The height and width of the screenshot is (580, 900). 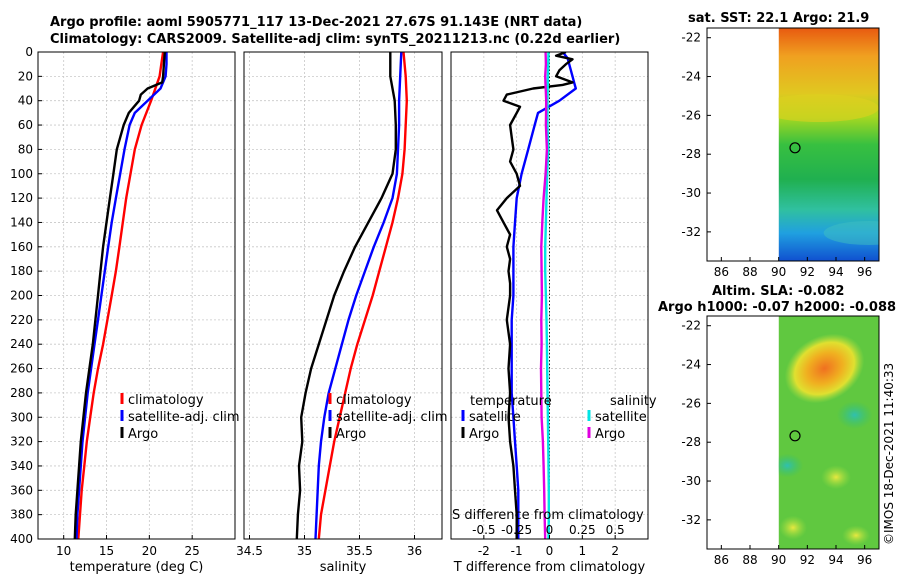 I want to click on secondary-tick-label: 0.25, so click(x=582, y=530).